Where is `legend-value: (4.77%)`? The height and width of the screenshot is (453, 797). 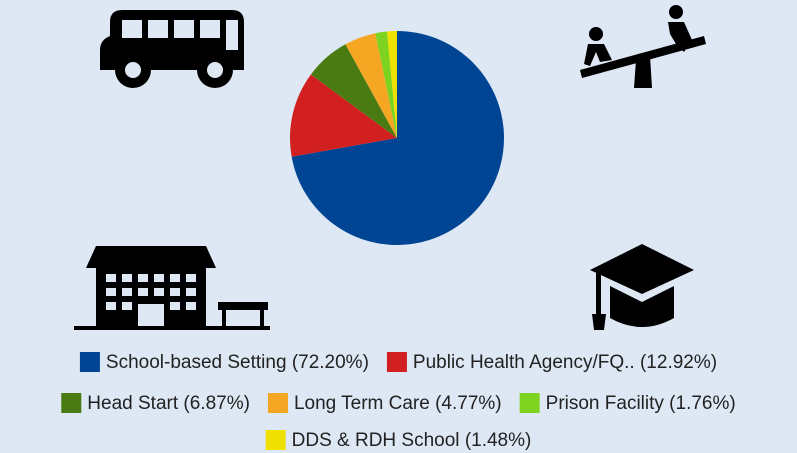 legend-value: (4.77%) is located at coordinates (468, 403).